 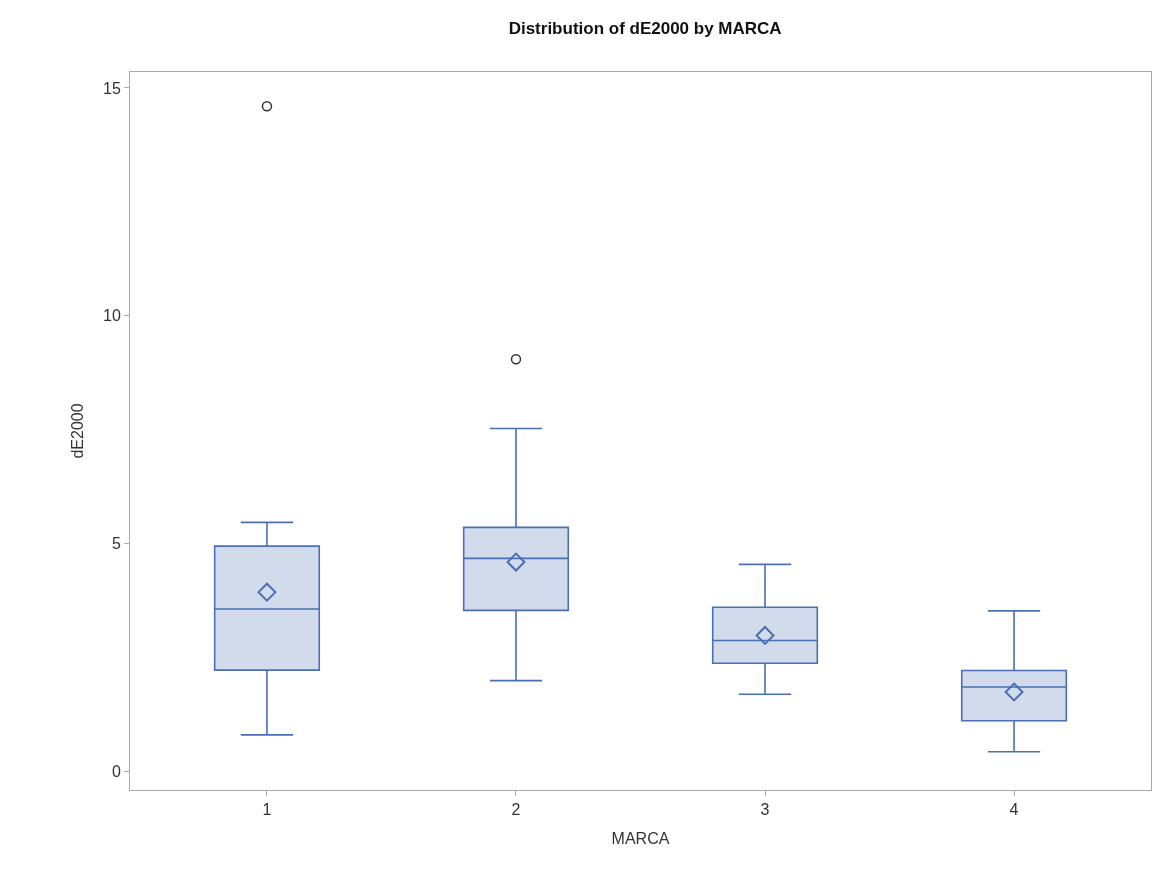 What do you see at coordinates (116, 772) in the screenshot?
I see `y-tick-label: 0` at bounding box center [116, 772].